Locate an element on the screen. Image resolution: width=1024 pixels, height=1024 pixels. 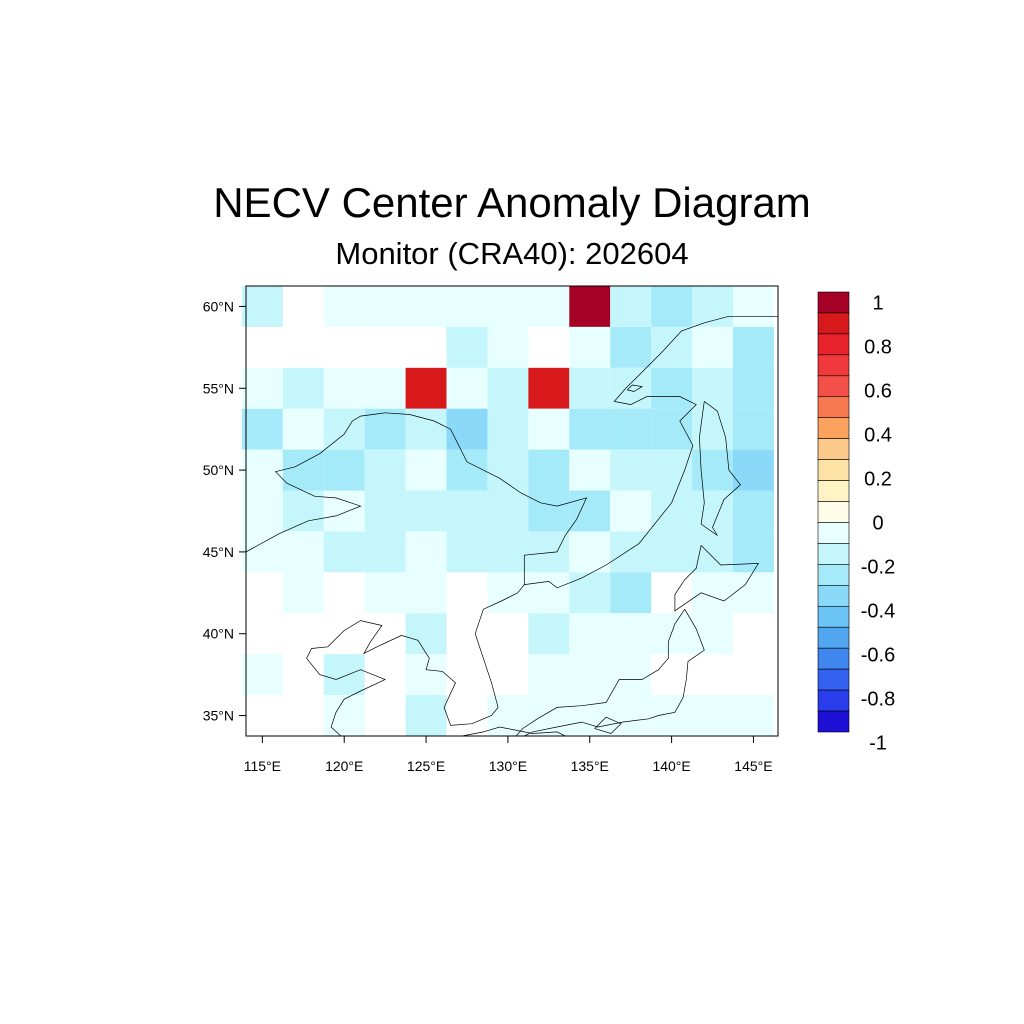
colorbar-label: 0.8 is located at coordinates (878, 347).